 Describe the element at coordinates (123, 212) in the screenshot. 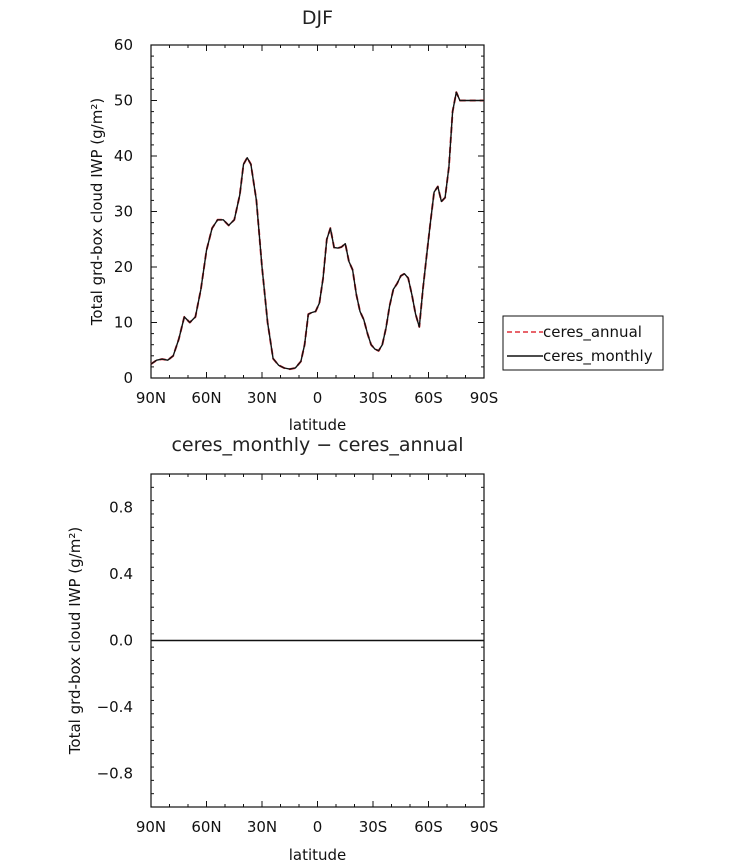

I see `y-tick-label: 30` at that location.